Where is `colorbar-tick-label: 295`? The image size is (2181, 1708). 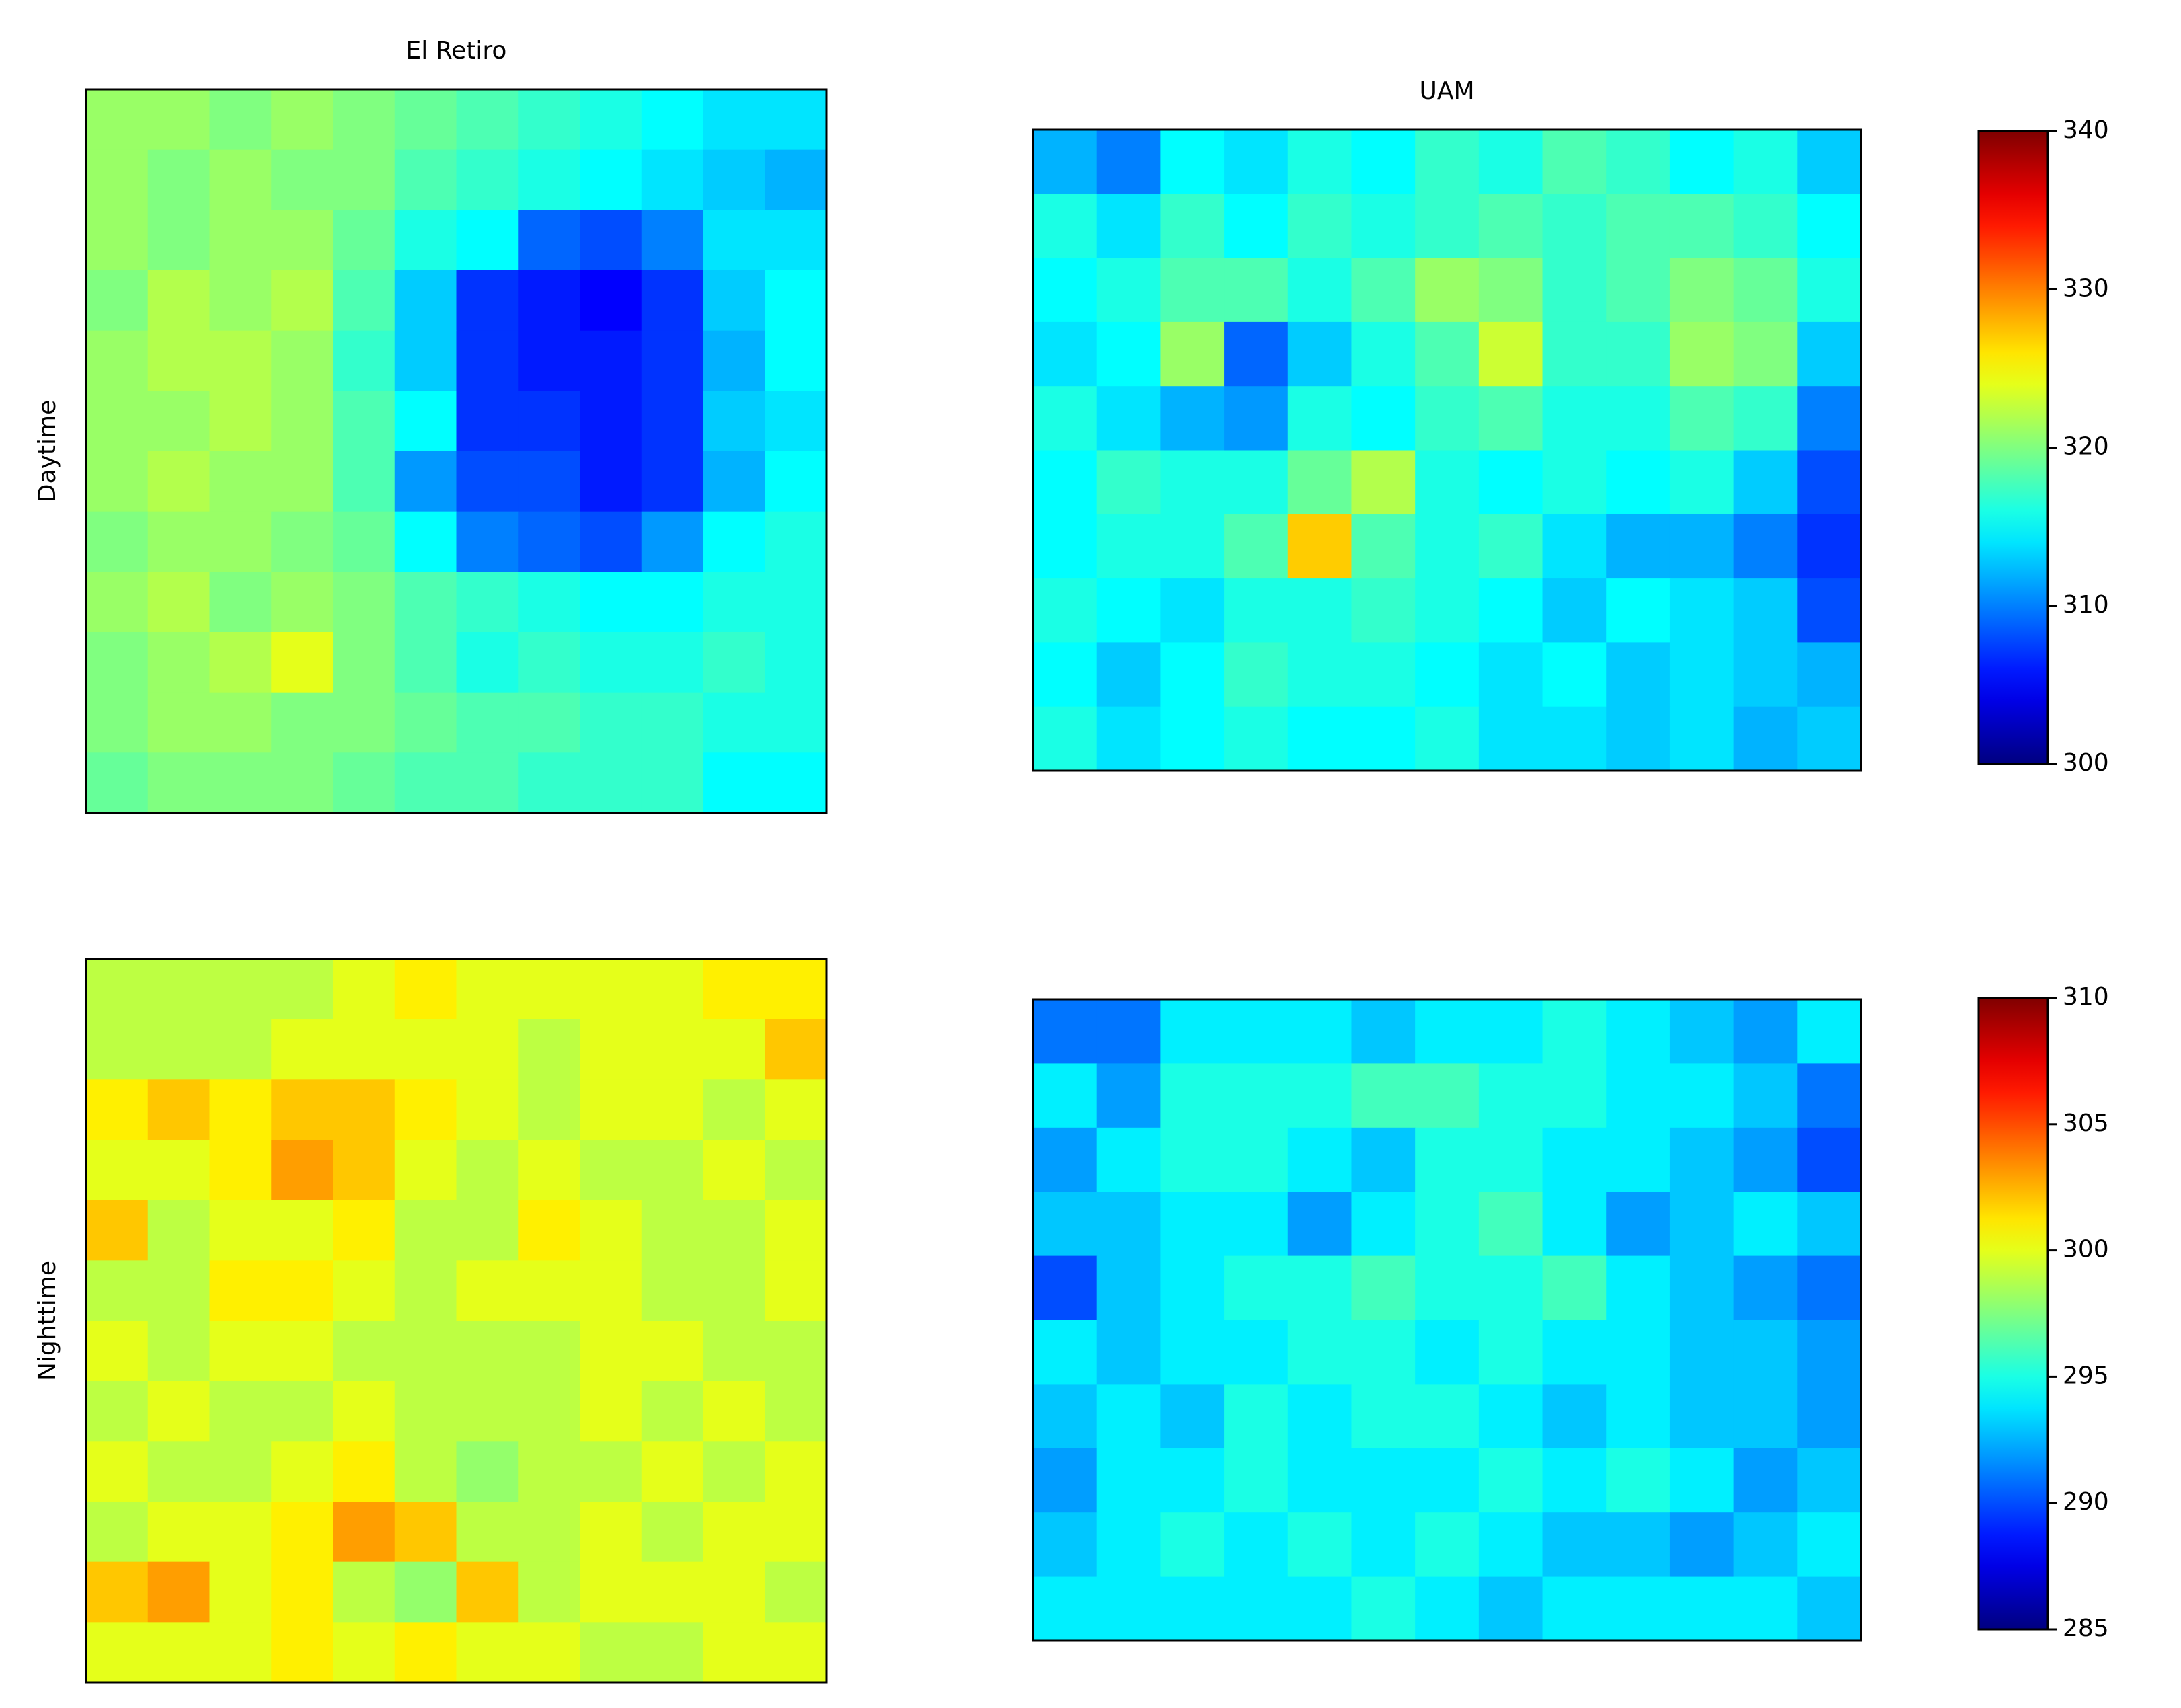
colorbar-tick-label: 295 is located at coordinates (2086, 1375).